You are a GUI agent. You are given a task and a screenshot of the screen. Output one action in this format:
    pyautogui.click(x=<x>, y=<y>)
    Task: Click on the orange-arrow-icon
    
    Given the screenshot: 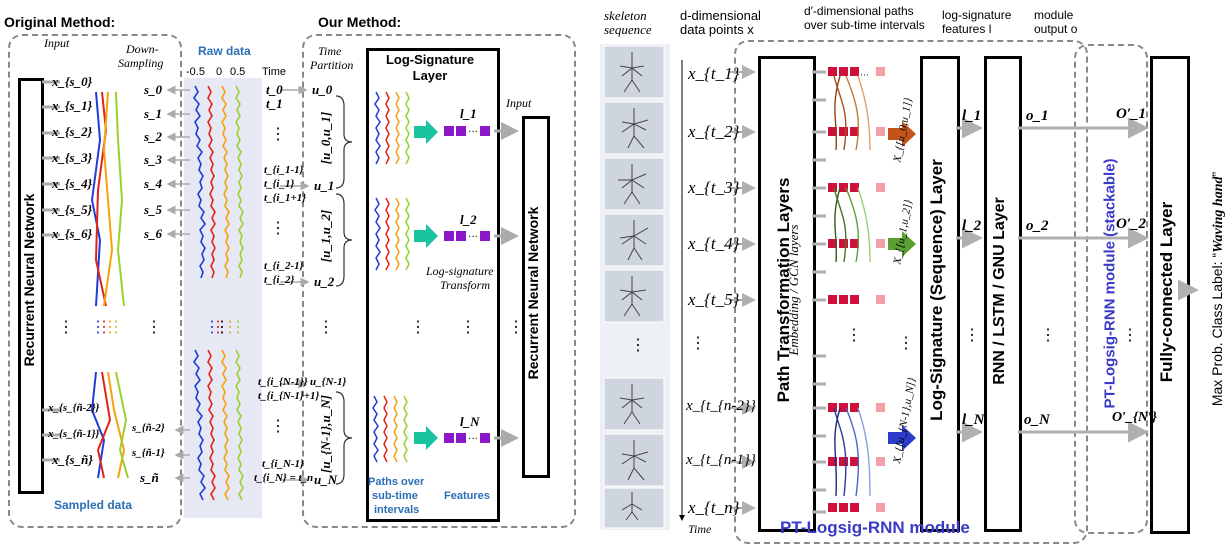 What is the action you would take?
    pyautogui.click(x=902, y=134)
    